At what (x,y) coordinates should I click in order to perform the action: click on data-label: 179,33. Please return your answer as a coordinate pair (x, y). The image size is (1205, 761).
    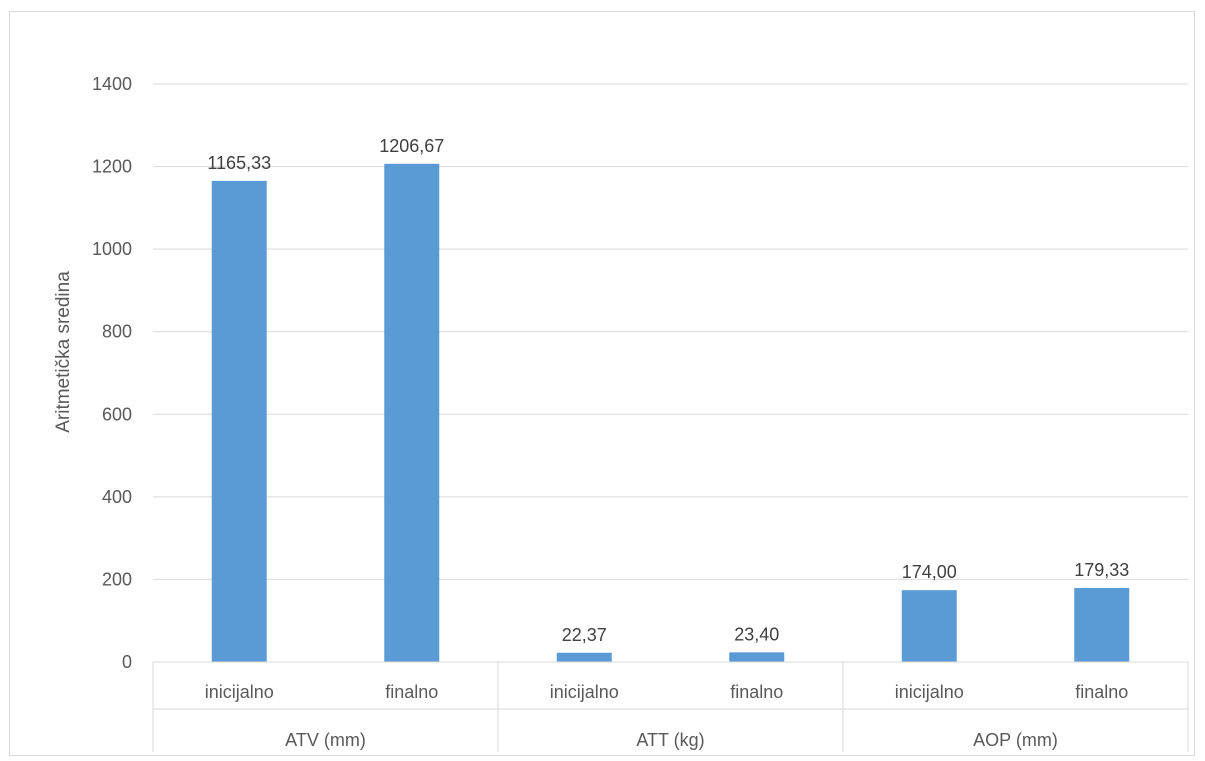
    Looking at the image, I should click on (1101, 570).